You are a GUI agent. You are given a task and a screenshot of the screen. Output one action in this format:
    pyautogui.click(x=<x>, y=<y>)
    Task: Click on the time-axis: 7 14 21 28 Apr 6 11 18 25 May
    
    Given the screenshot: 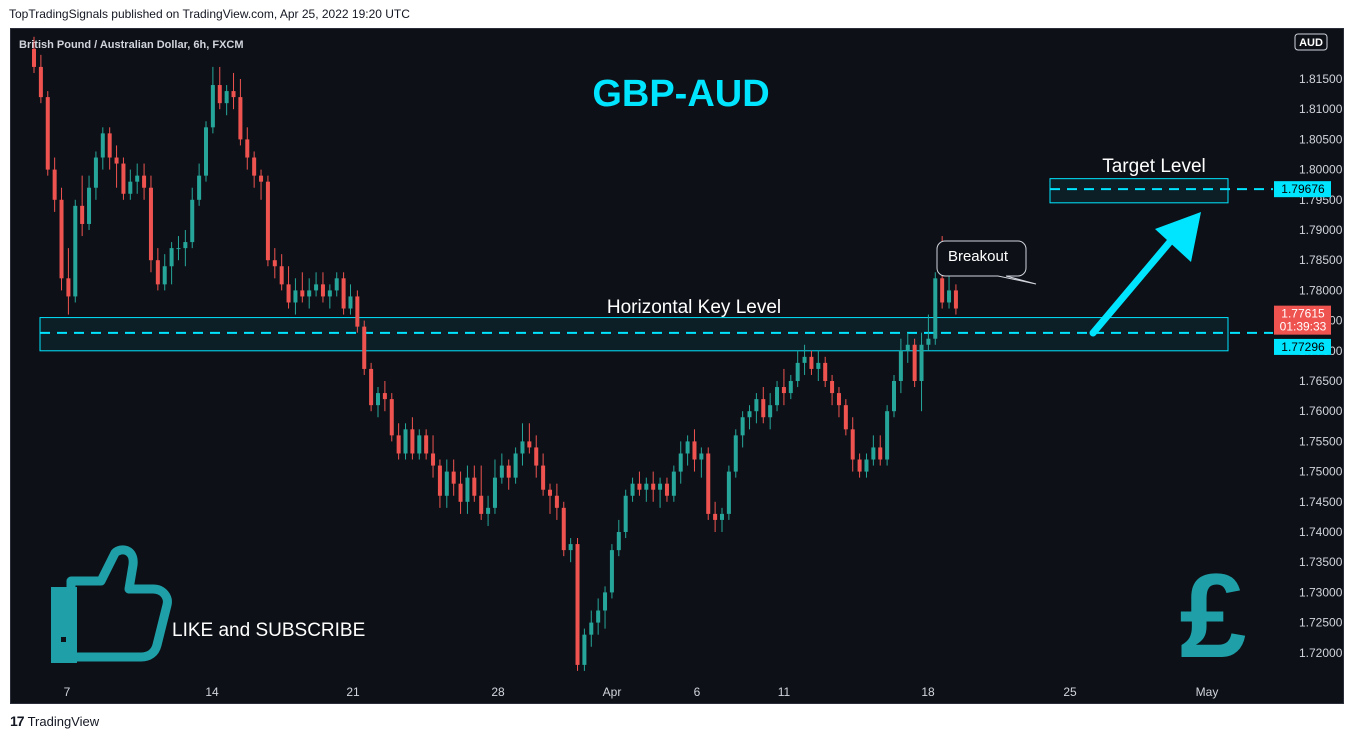 What is the action you would take?
    pyautogui.click(x=641, y=692)
    